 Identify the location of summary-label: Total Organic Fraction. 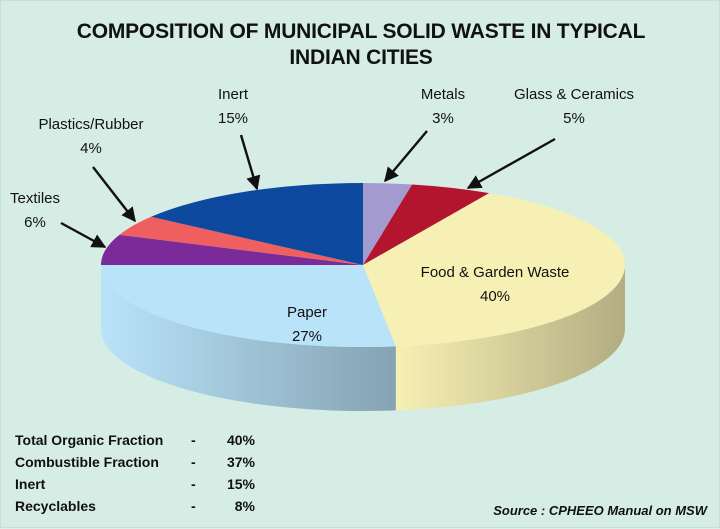
(89, 440).